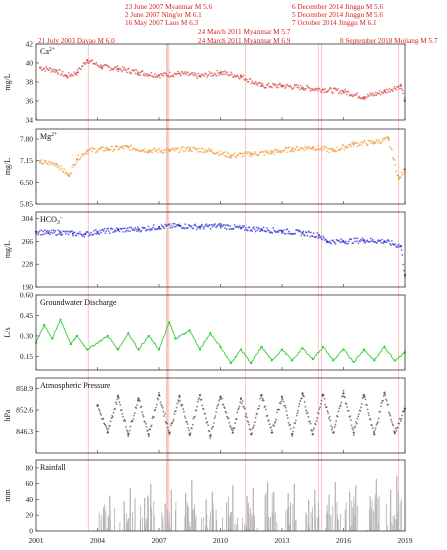  I want to click on panel-title: Groundwater Discharge, so click(78, 302).